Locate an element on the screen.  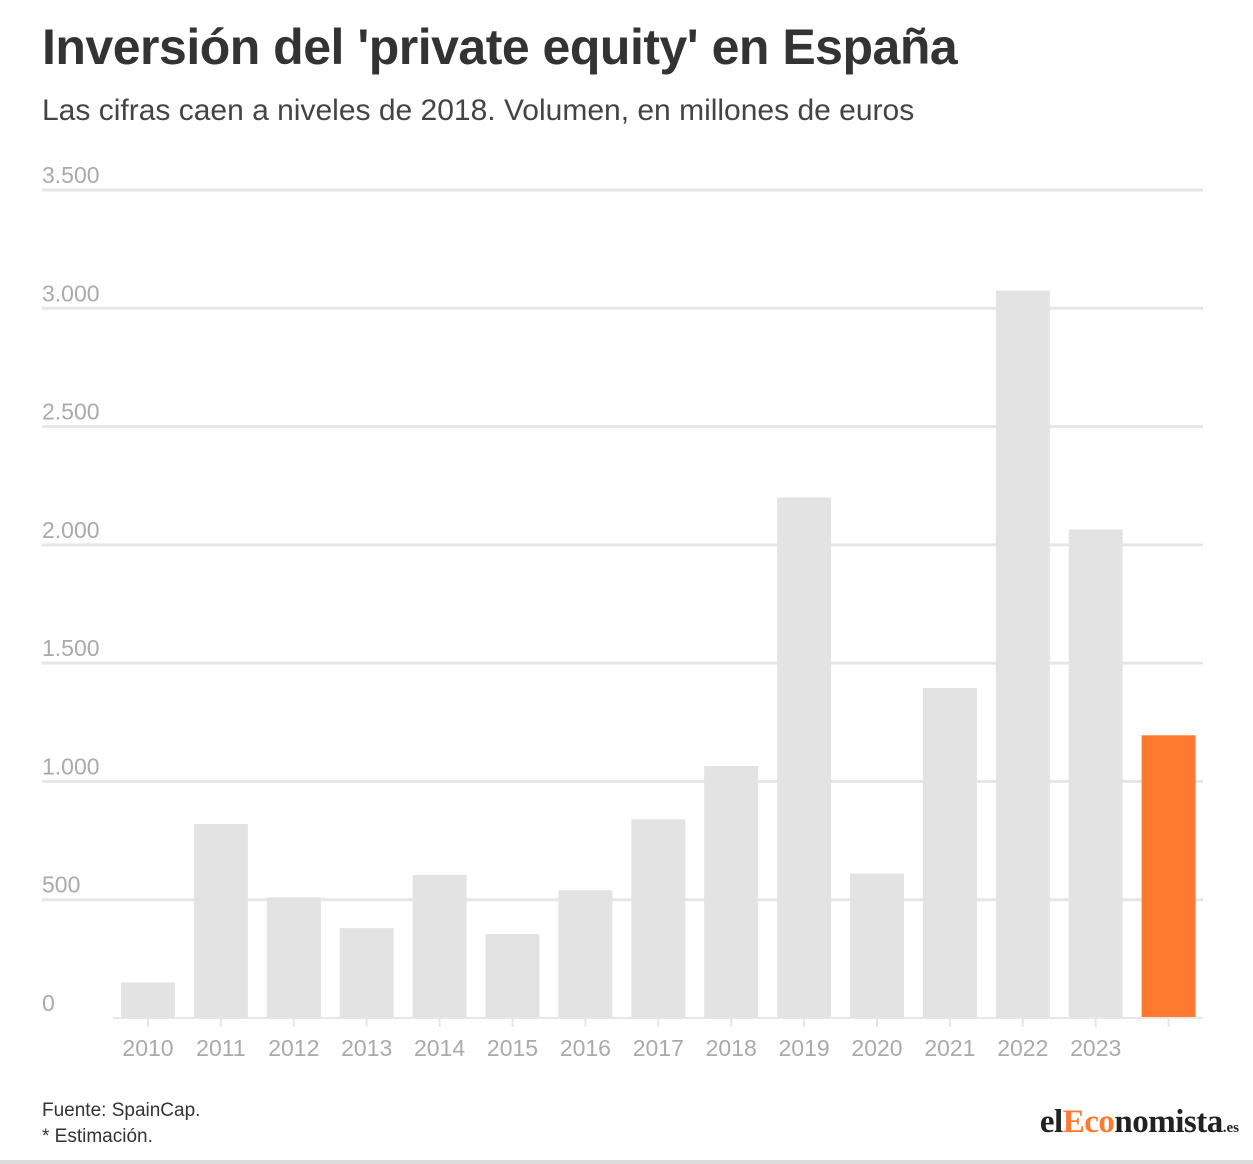
bar-2017 is located at coordinates (658, 918).